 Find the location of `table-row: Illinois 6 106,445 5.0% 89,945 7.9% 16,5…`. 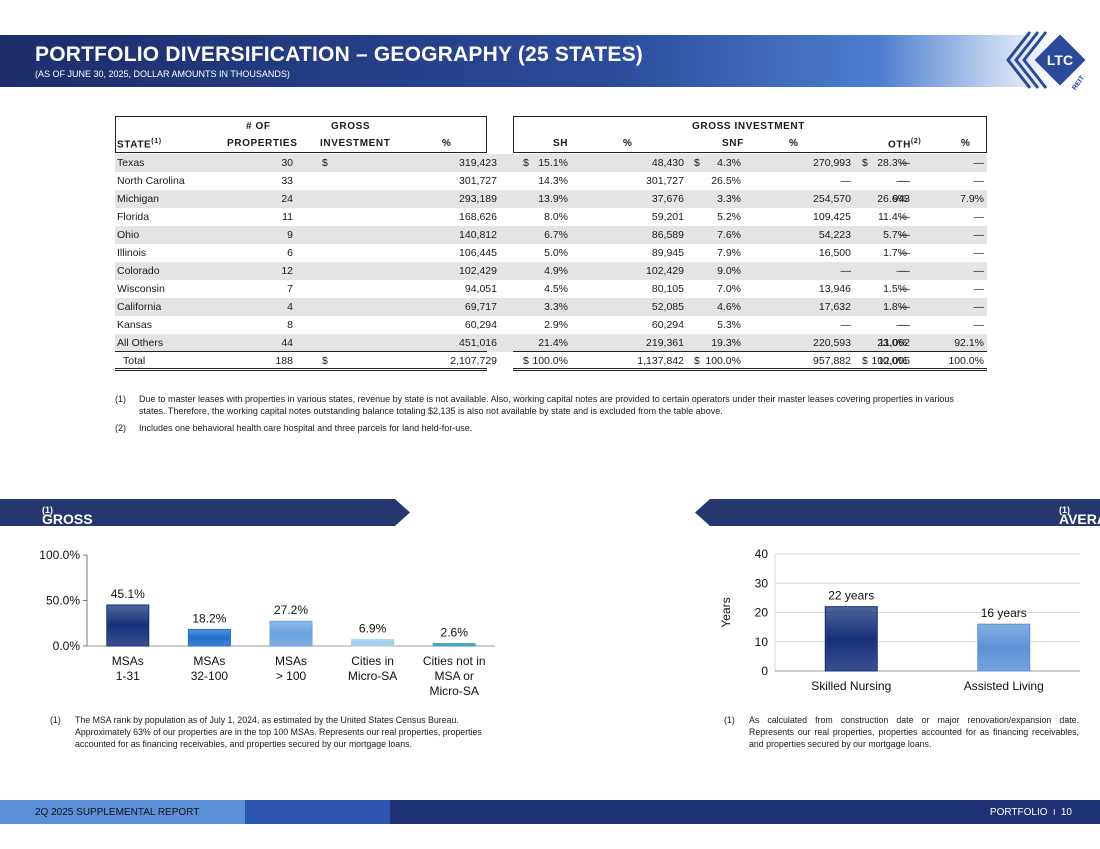

table-row: Illinois 6 106,445 5.0% 89,945 7.9% 16,5… is located at coordinates (551, 253).